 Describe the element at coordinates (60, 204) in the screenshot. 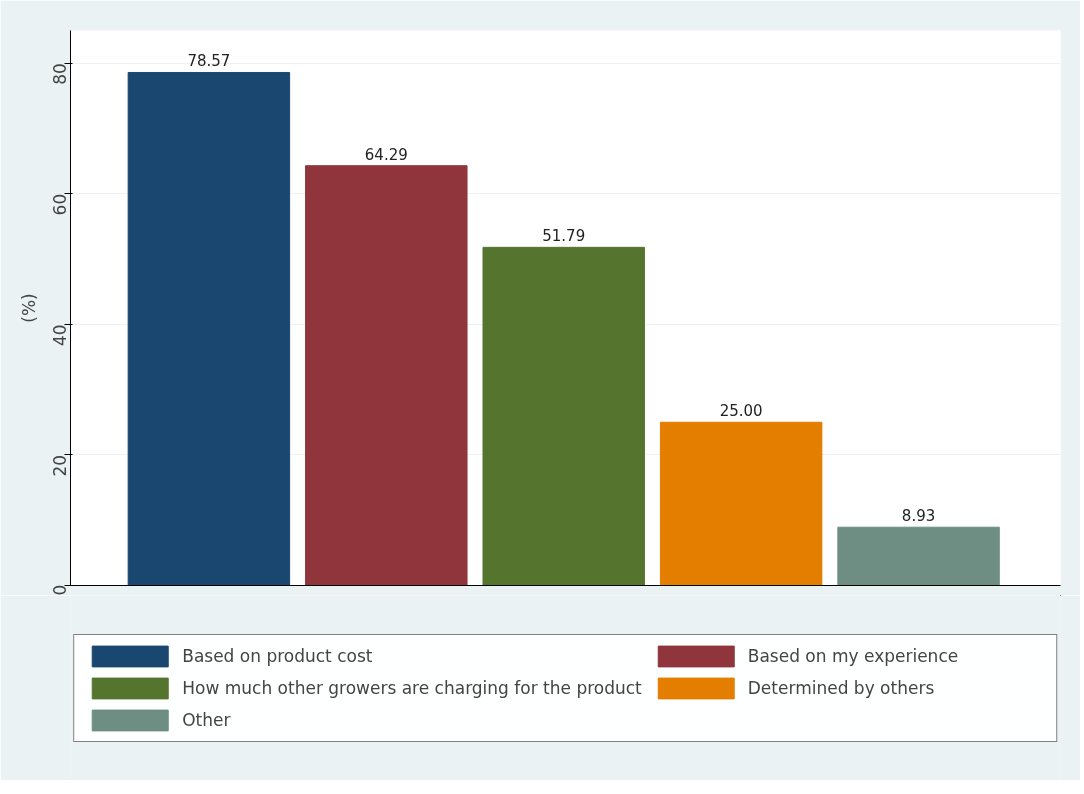

I see `y-tick-label: 60` at that location.